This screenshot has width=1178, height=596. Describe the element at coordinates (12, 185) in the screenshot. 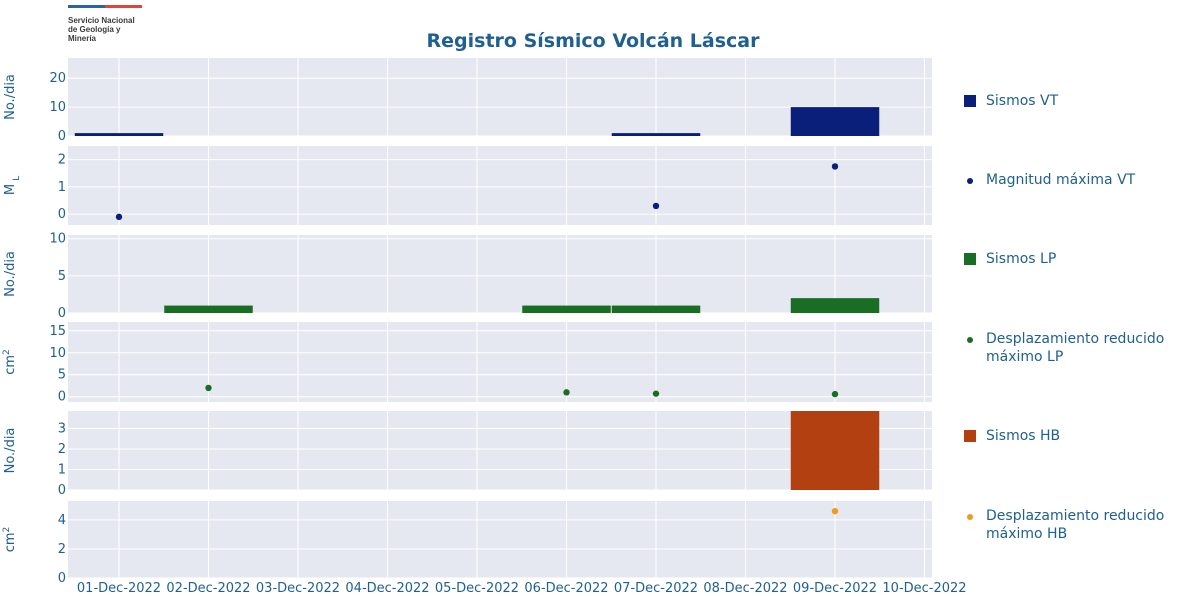

I see `y-axis-label: ML` at that location.